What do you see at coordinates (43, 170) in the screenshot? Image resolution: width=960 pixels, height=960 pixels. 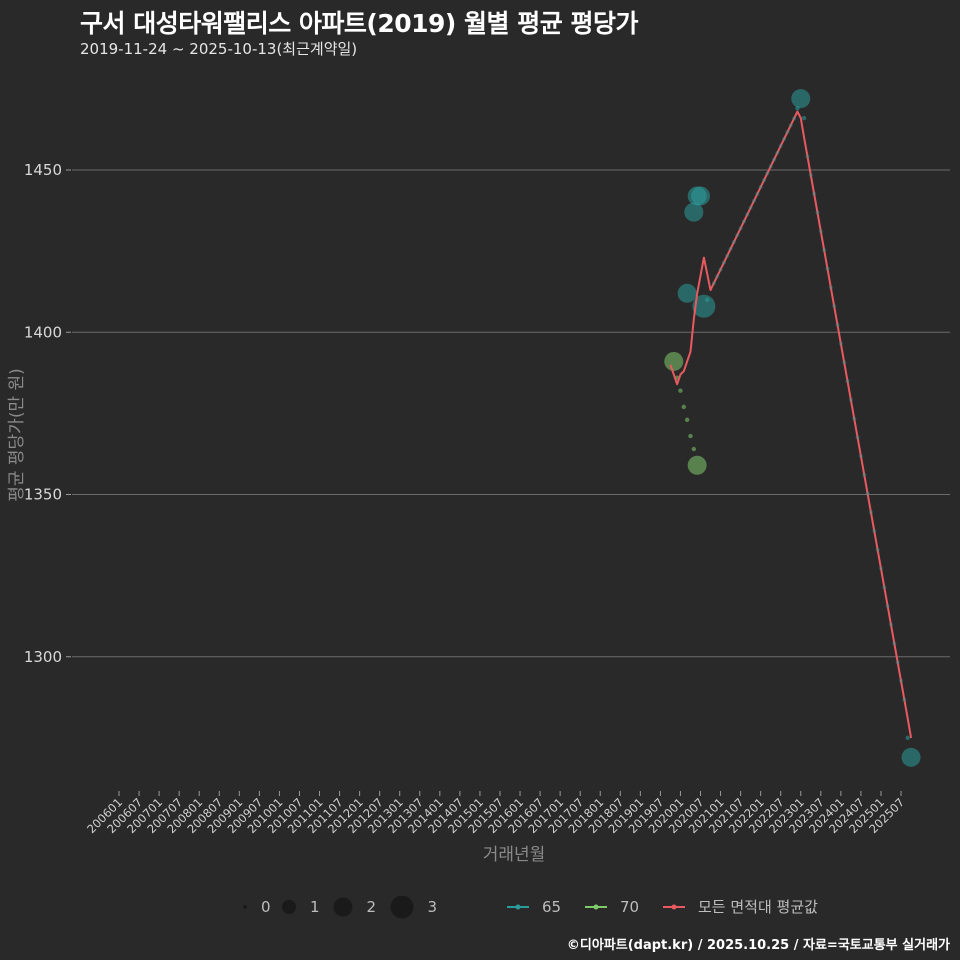 I see `y-tick-label: 1450` at bounding box center [43, 170].